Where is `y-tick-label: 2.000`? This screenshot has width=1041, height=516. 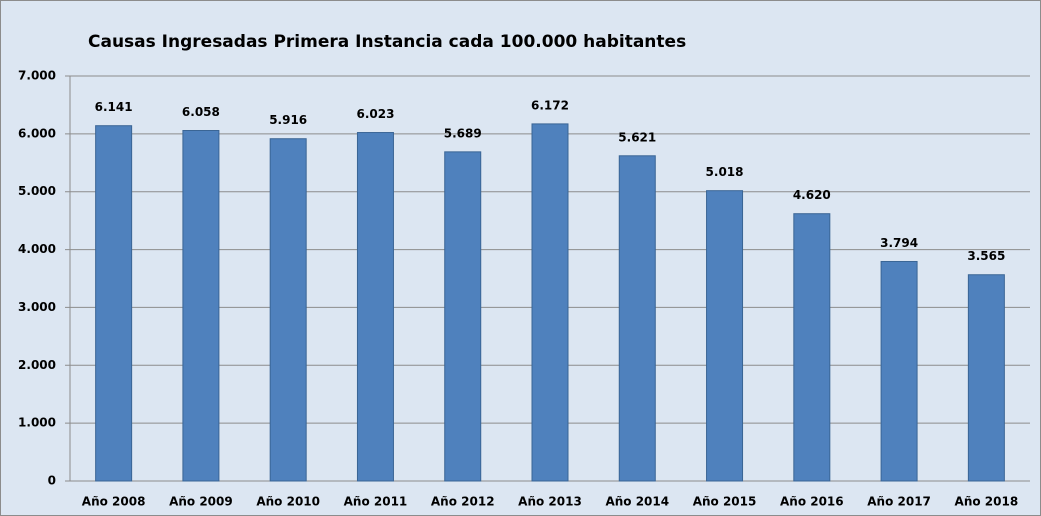
y-tick-label: 2.000 is located at coordinates (37, 365).